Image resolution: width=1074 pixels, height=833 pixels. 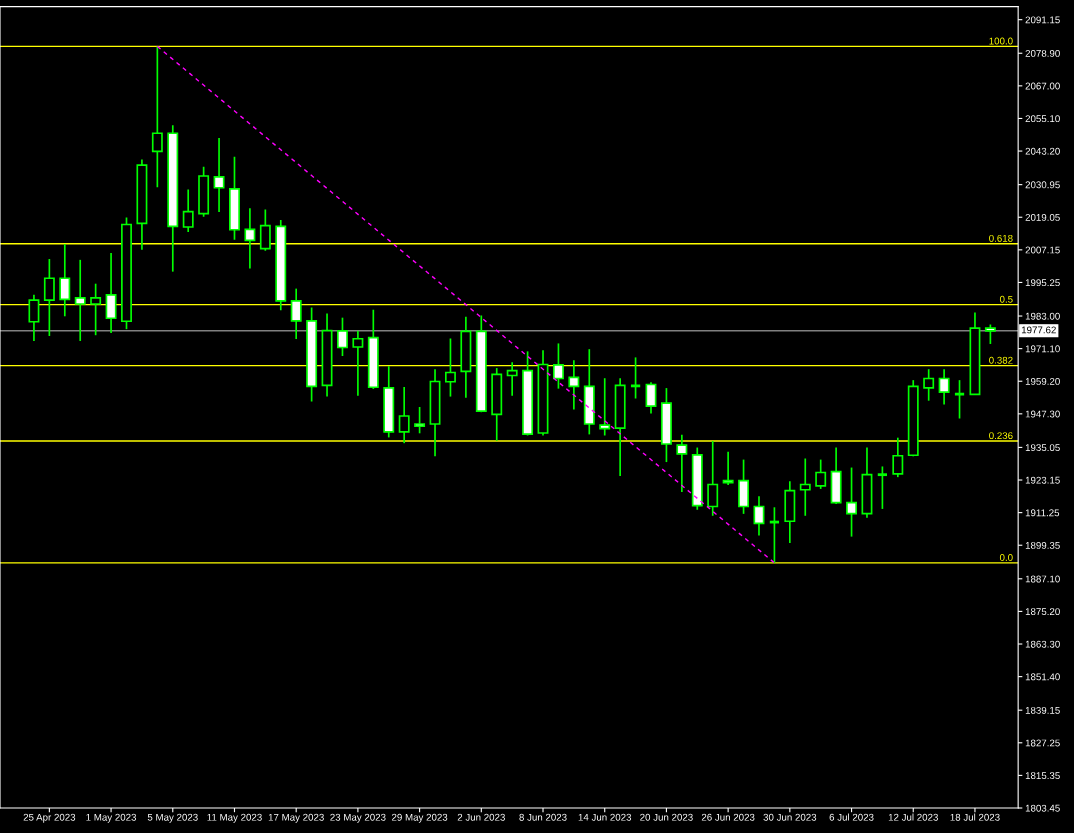 I want to click on y-tick-label: 2055.10, so click(x=1042, y=119).